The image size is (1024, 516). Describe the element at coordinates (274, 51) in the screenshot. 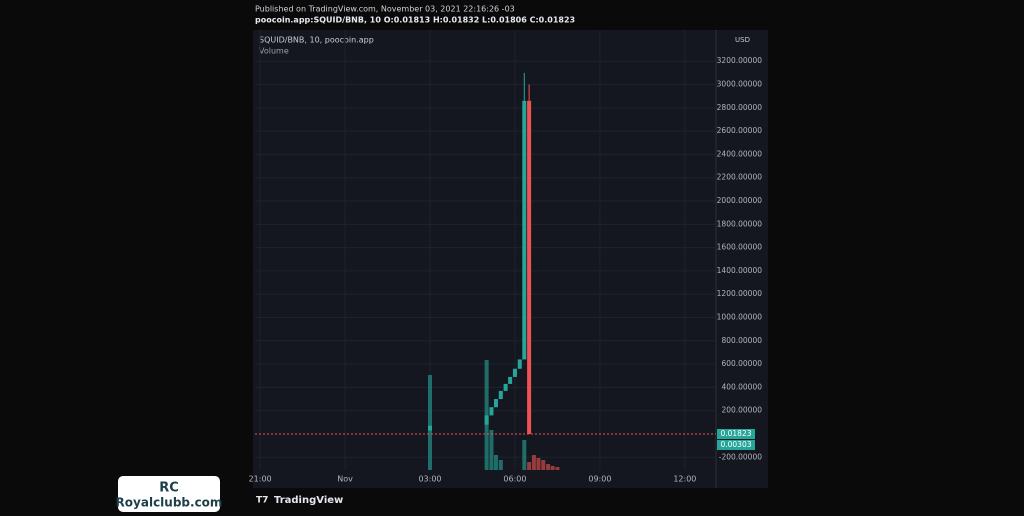

I see `volume-label: Volume` at that location.